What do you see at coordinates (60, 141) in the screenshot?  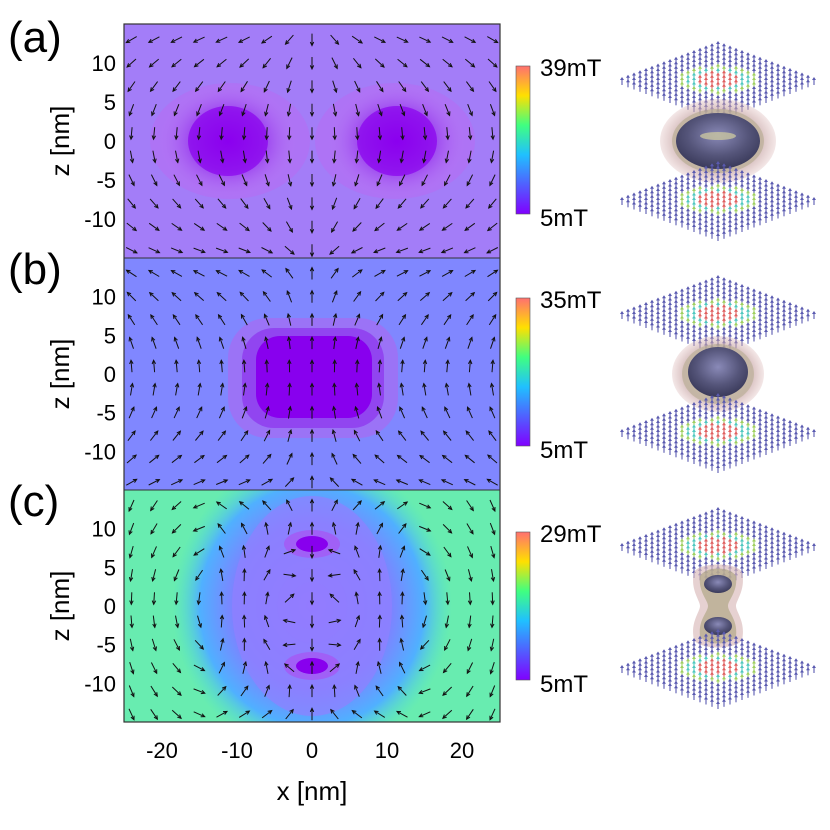 I see `y-axis-title-a: z [nm]` at bounding box center [60, 141].